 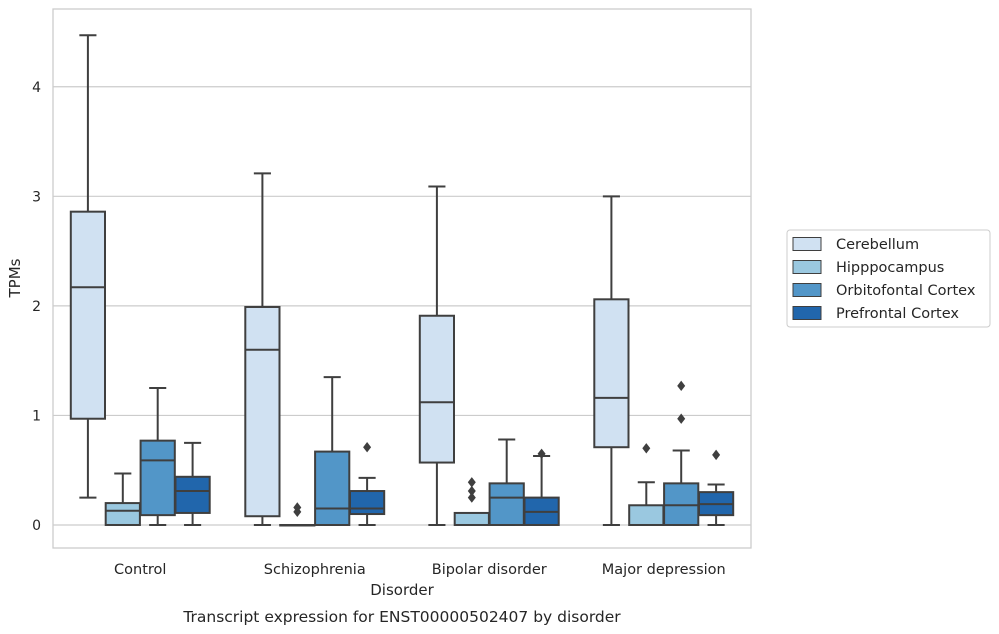 I want to click on x-tick-label: Control, so click(x=140, y=570).